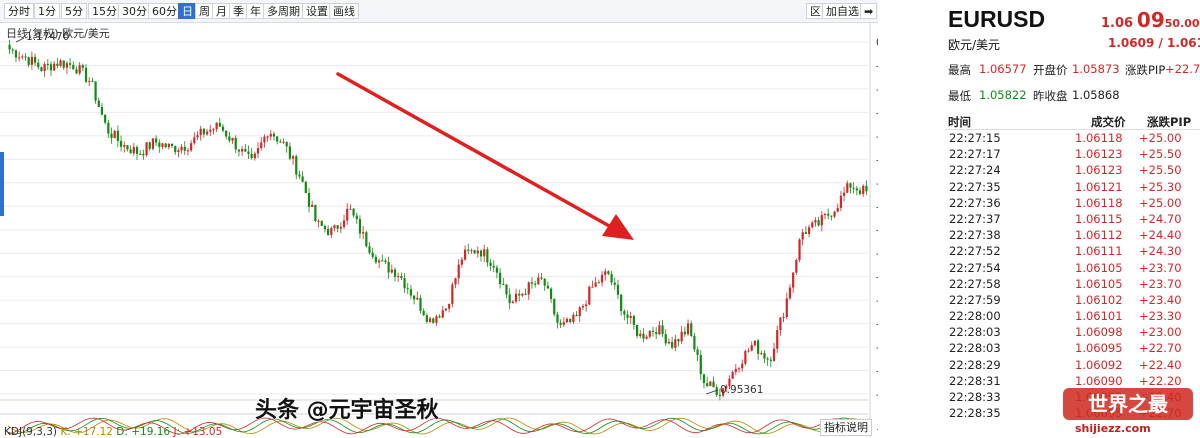  Describe the element at coordinates (1072, 382) in the screenshot. I see `trade-row: 22:28:31 1.06090 +22.20` at that location.